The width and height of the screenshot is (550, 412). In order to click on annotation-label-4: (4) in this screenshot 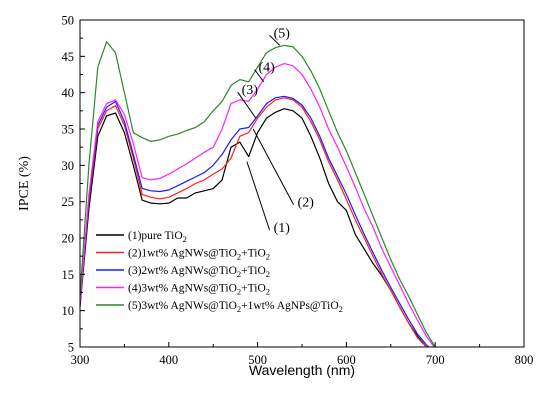, I will do `click(266, 68)`.